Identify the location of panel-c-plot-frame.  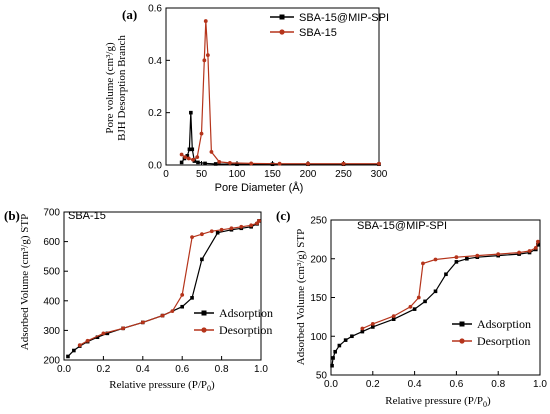
(435, 297).